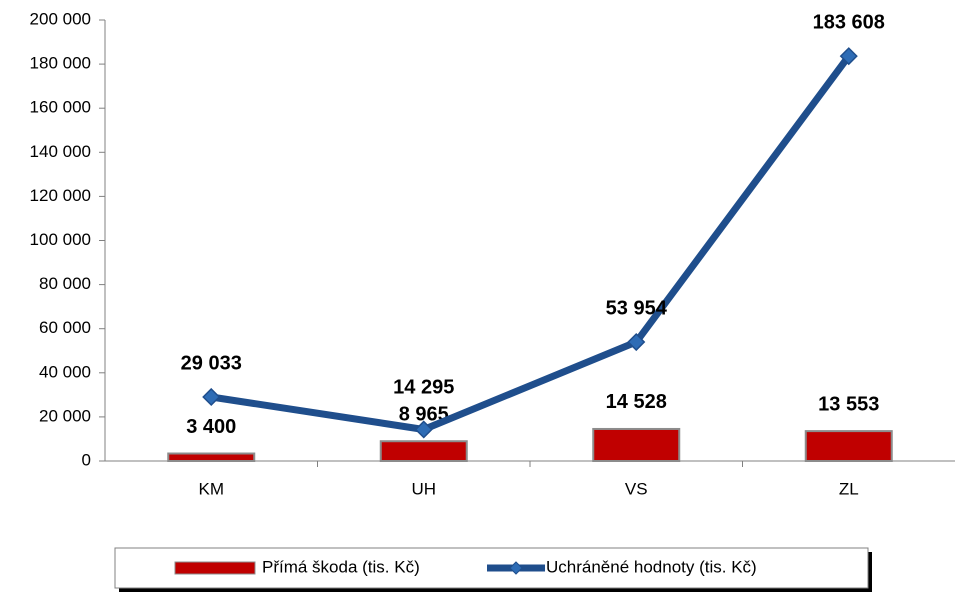 This screenshot has width=955, height=592. What do you see at coordinates (60, 18) in the screenshot?
I see `y-tick-label: 200 000` at bounding box center [60, 18].